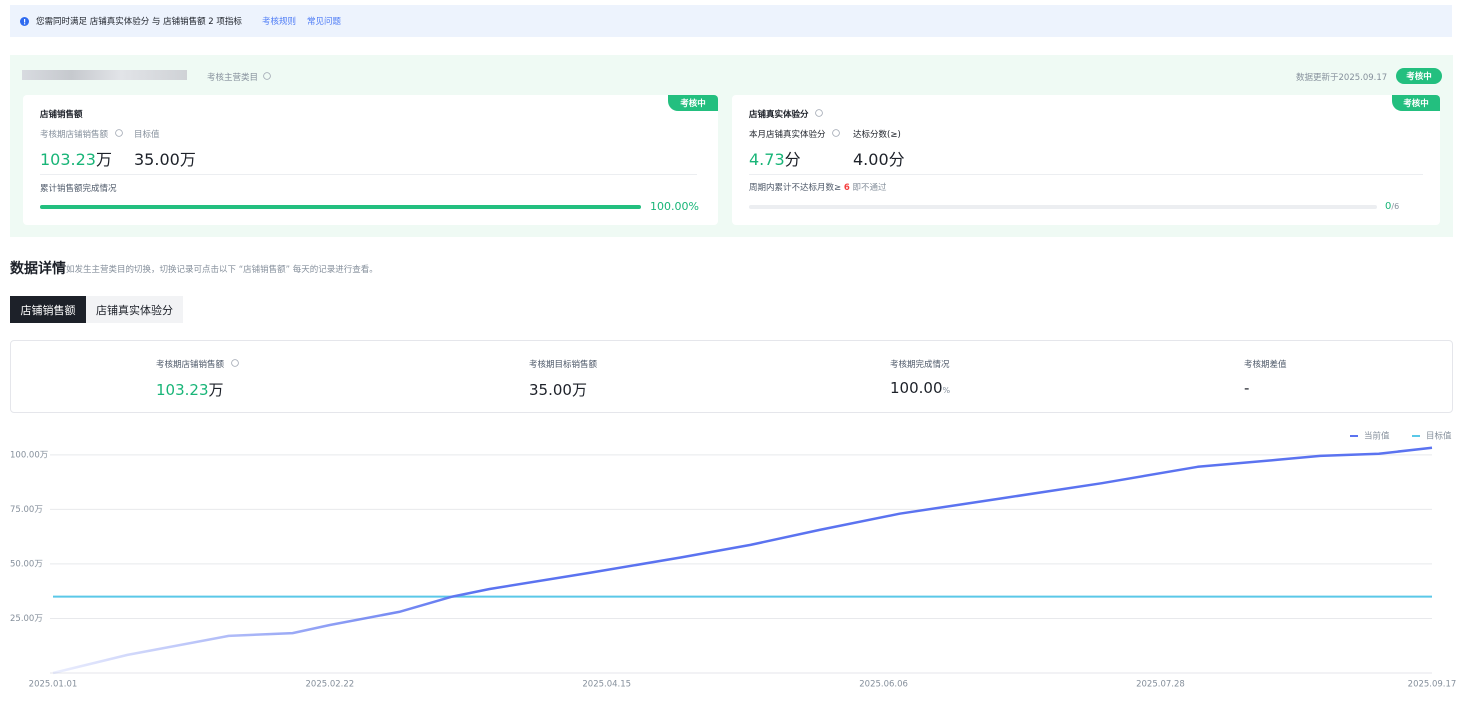 The width and height of the screenshot is (1457, 707). I want to click on summary-value: 103.23万, so click(190, 389).